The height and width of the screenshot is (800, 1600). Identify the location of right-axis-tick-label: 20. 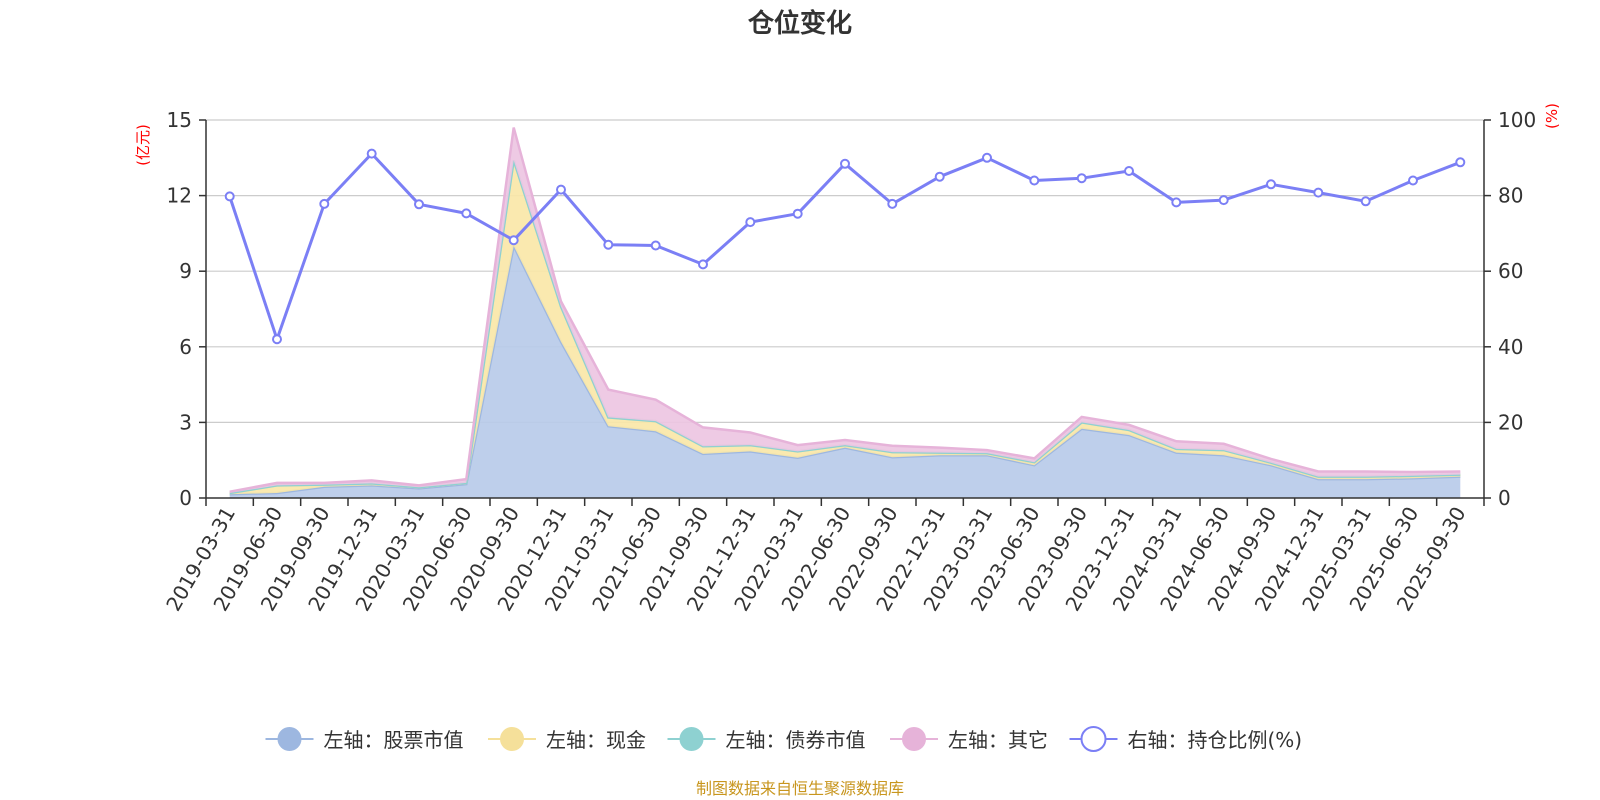
(1510, 422).